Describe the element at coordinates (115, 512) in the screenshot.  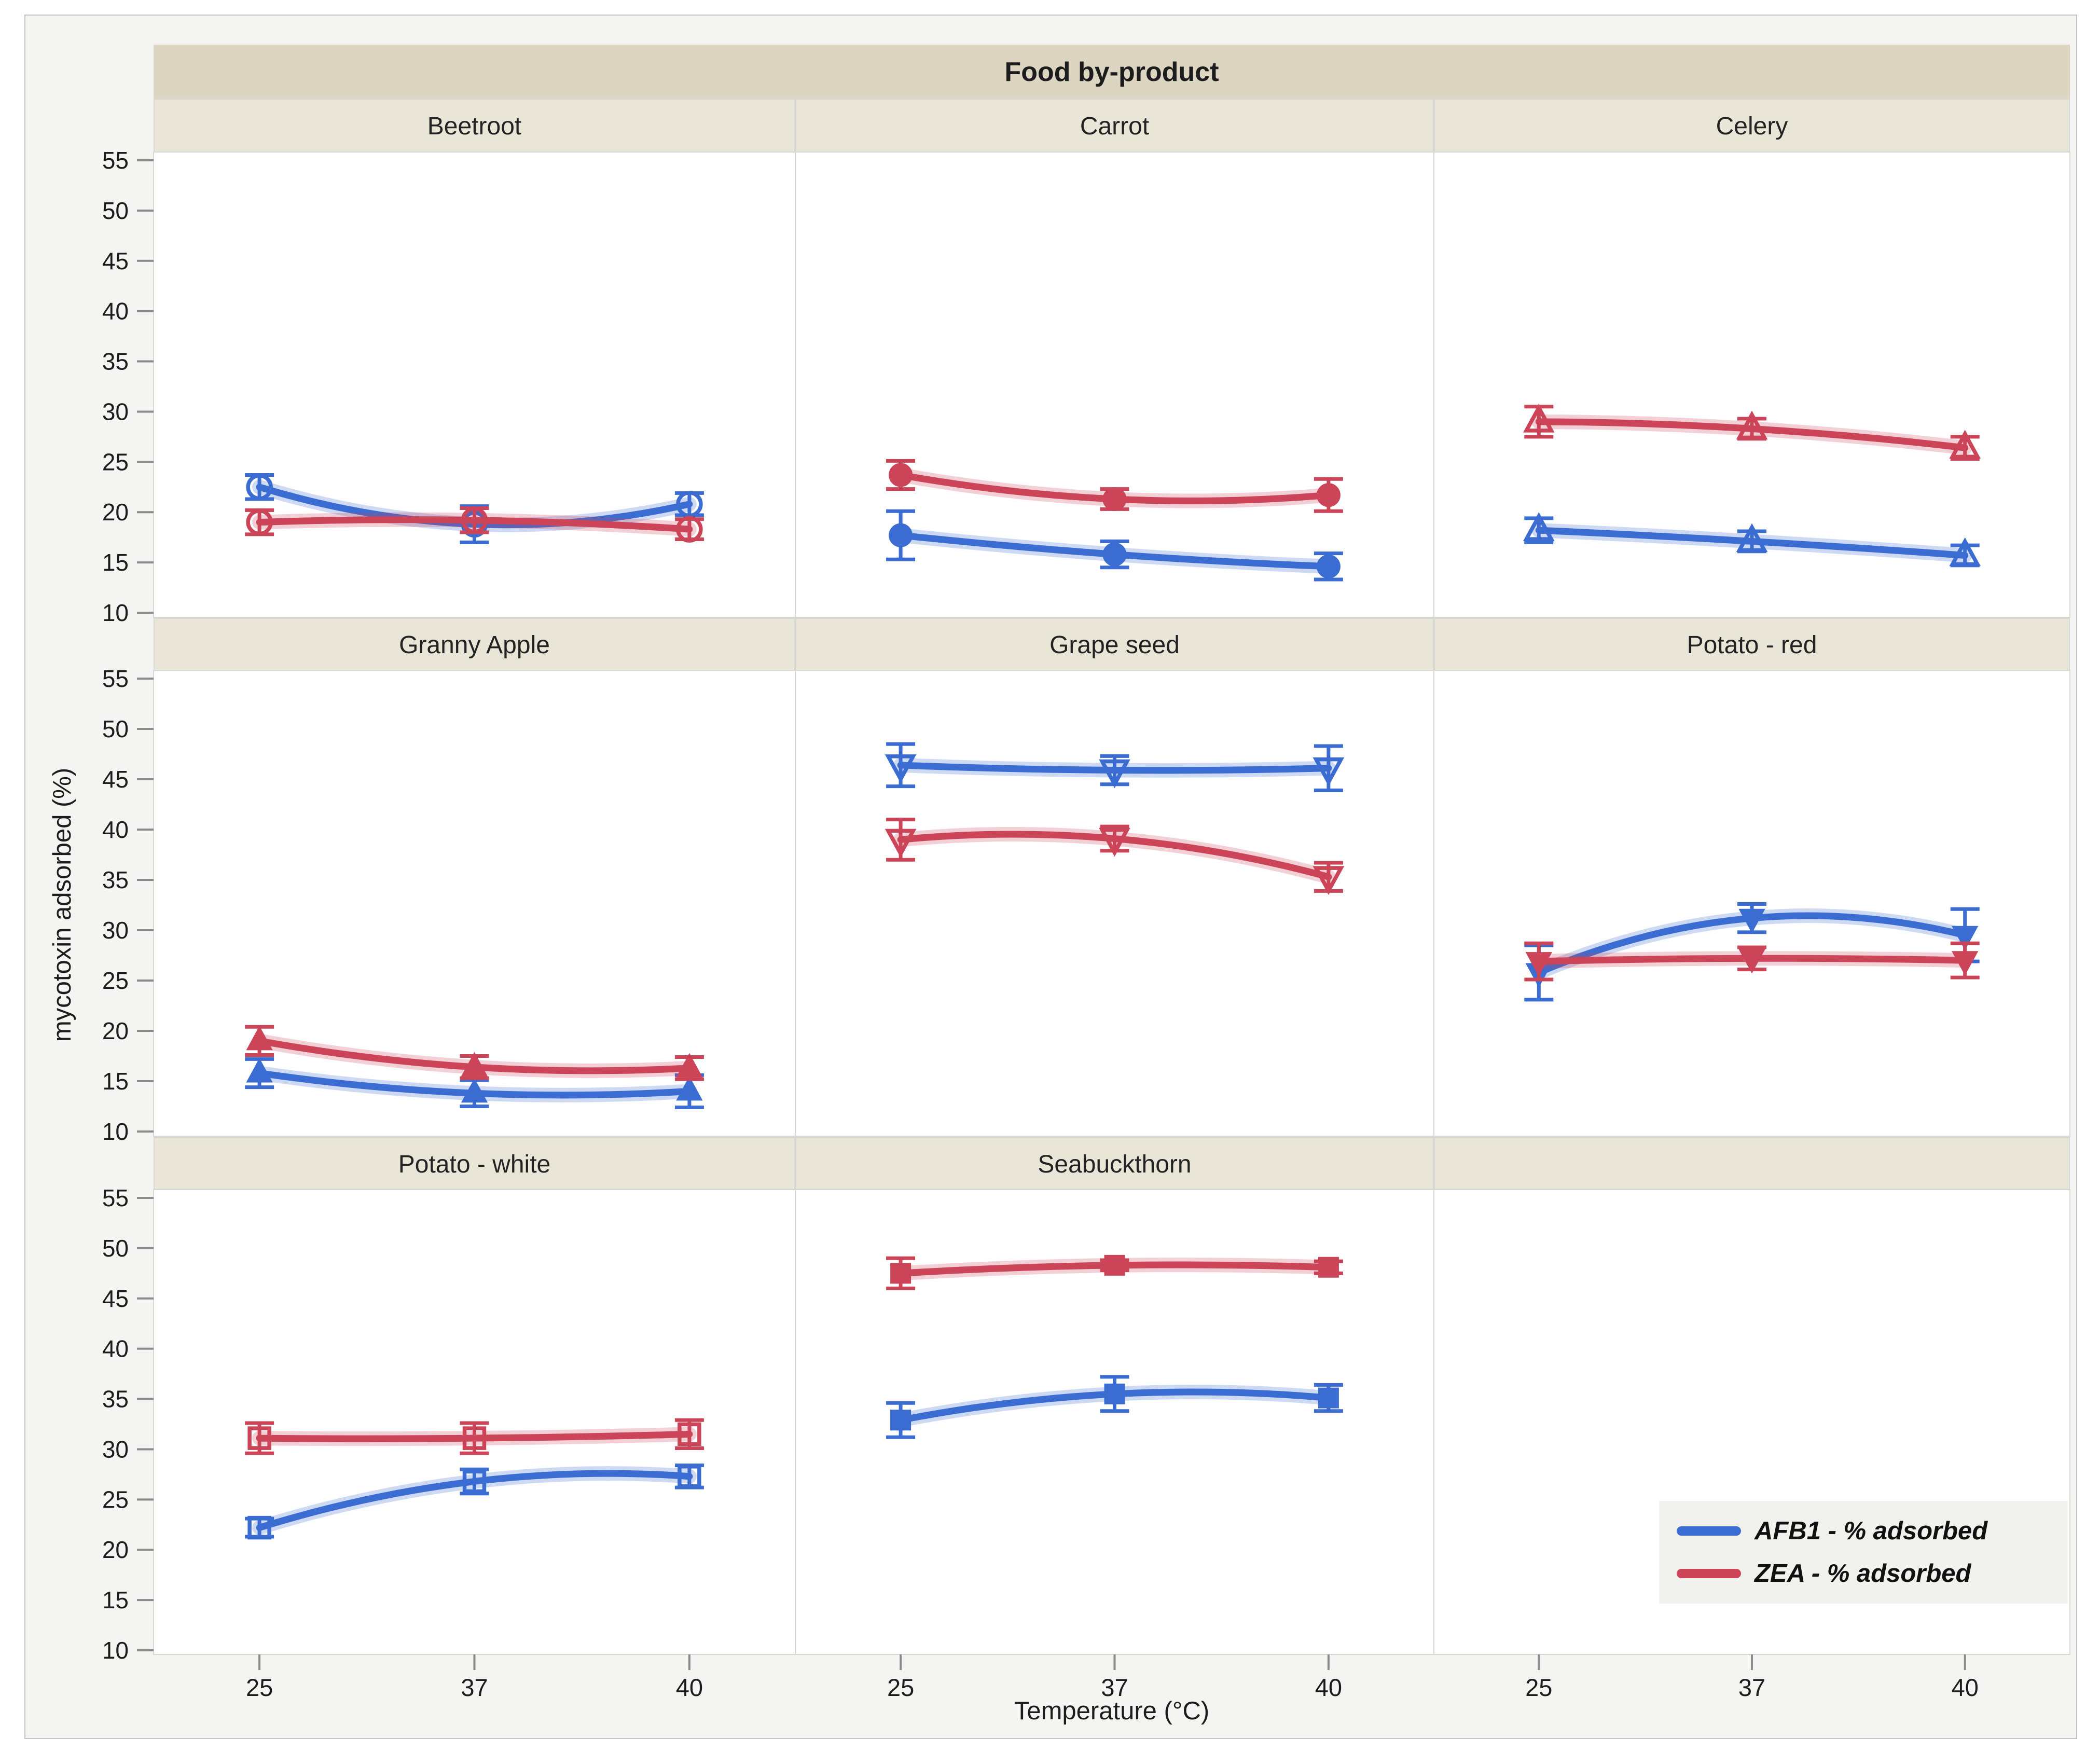
I see `y-tick-label: 20` at that location.